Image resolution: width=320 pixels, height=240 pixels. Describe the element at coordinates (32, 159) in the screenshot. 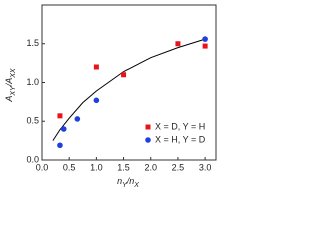

I see `y-tick-label: 0.0` at that location.